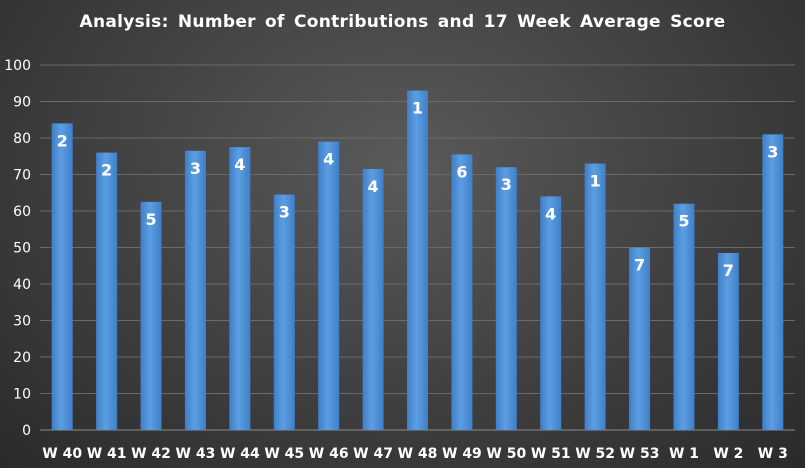 Image resolution: width=805 pixels, height=468 pixels. I want to click on y-tick-label: 60, so click(22, 212).